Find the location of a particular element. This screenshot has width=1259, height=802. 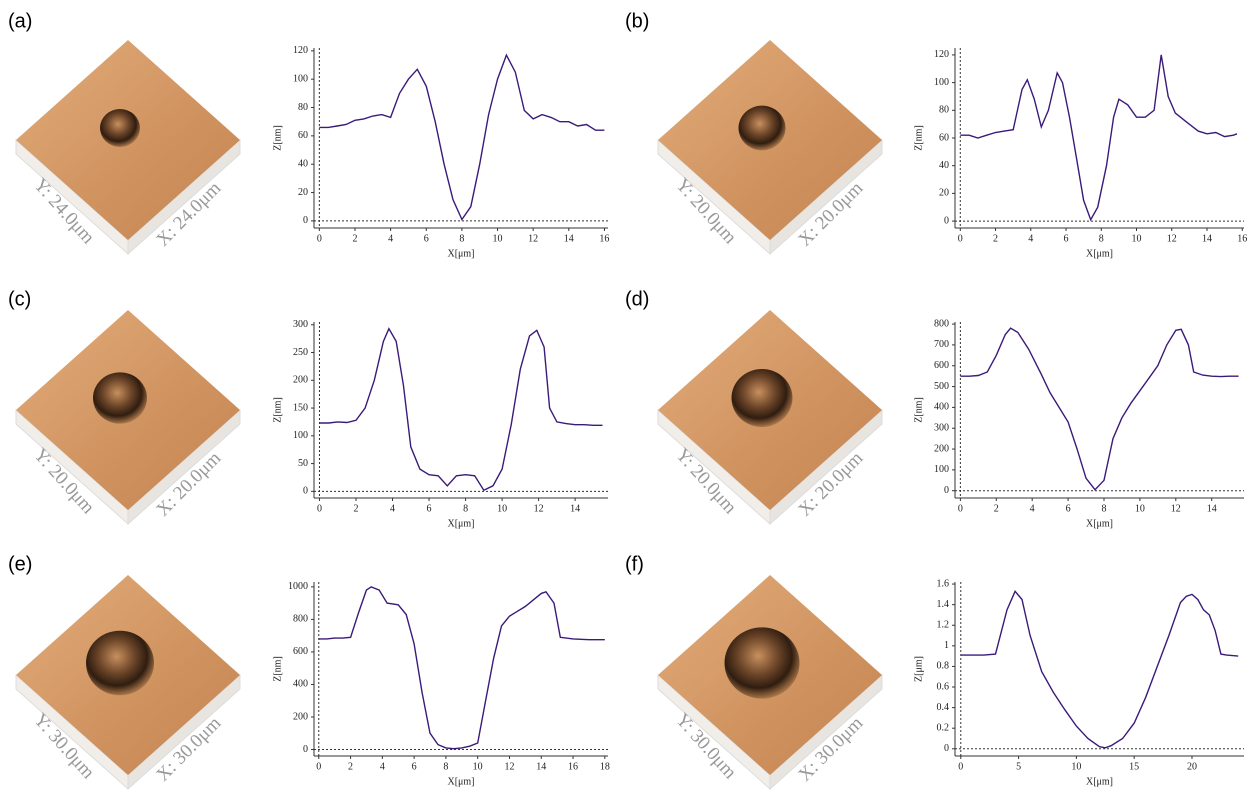

y-tick-label: 0.4 is located at coordinates (943, 707).